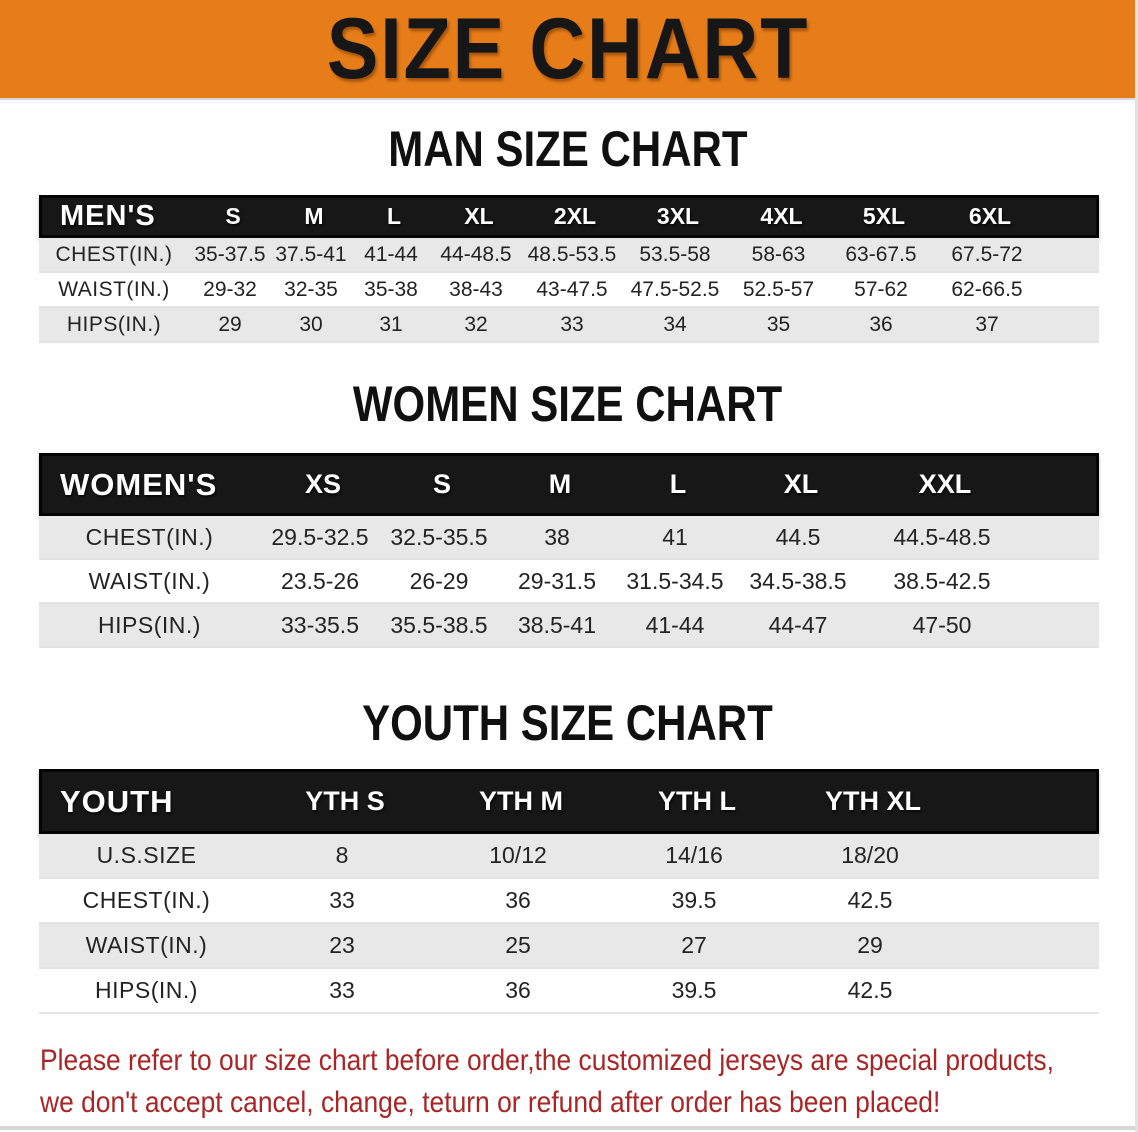 The image size is (1138, 1132). What do you see at coordinates (139, 484) in the screenshot?
I see `women-table-title: WOMEN'S` at bounding box center [139, 484].